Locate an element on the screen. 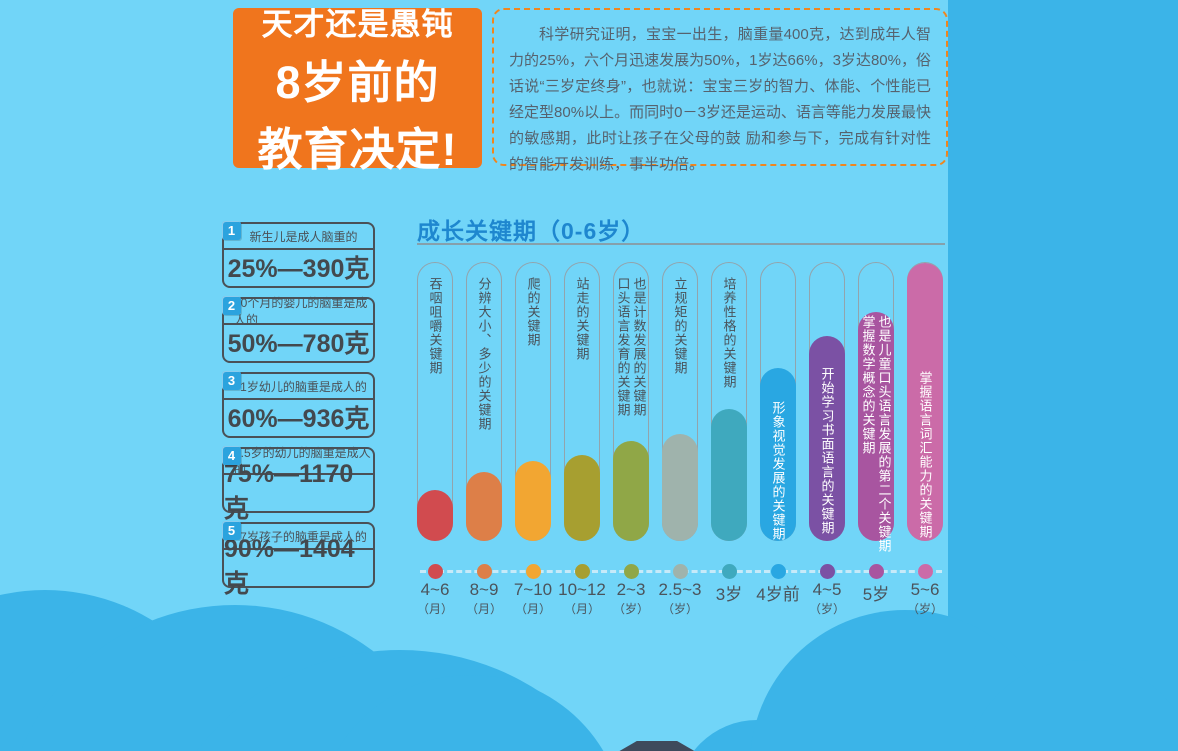  axis-category-label: 8~9 is located at coordinates (484, 589).